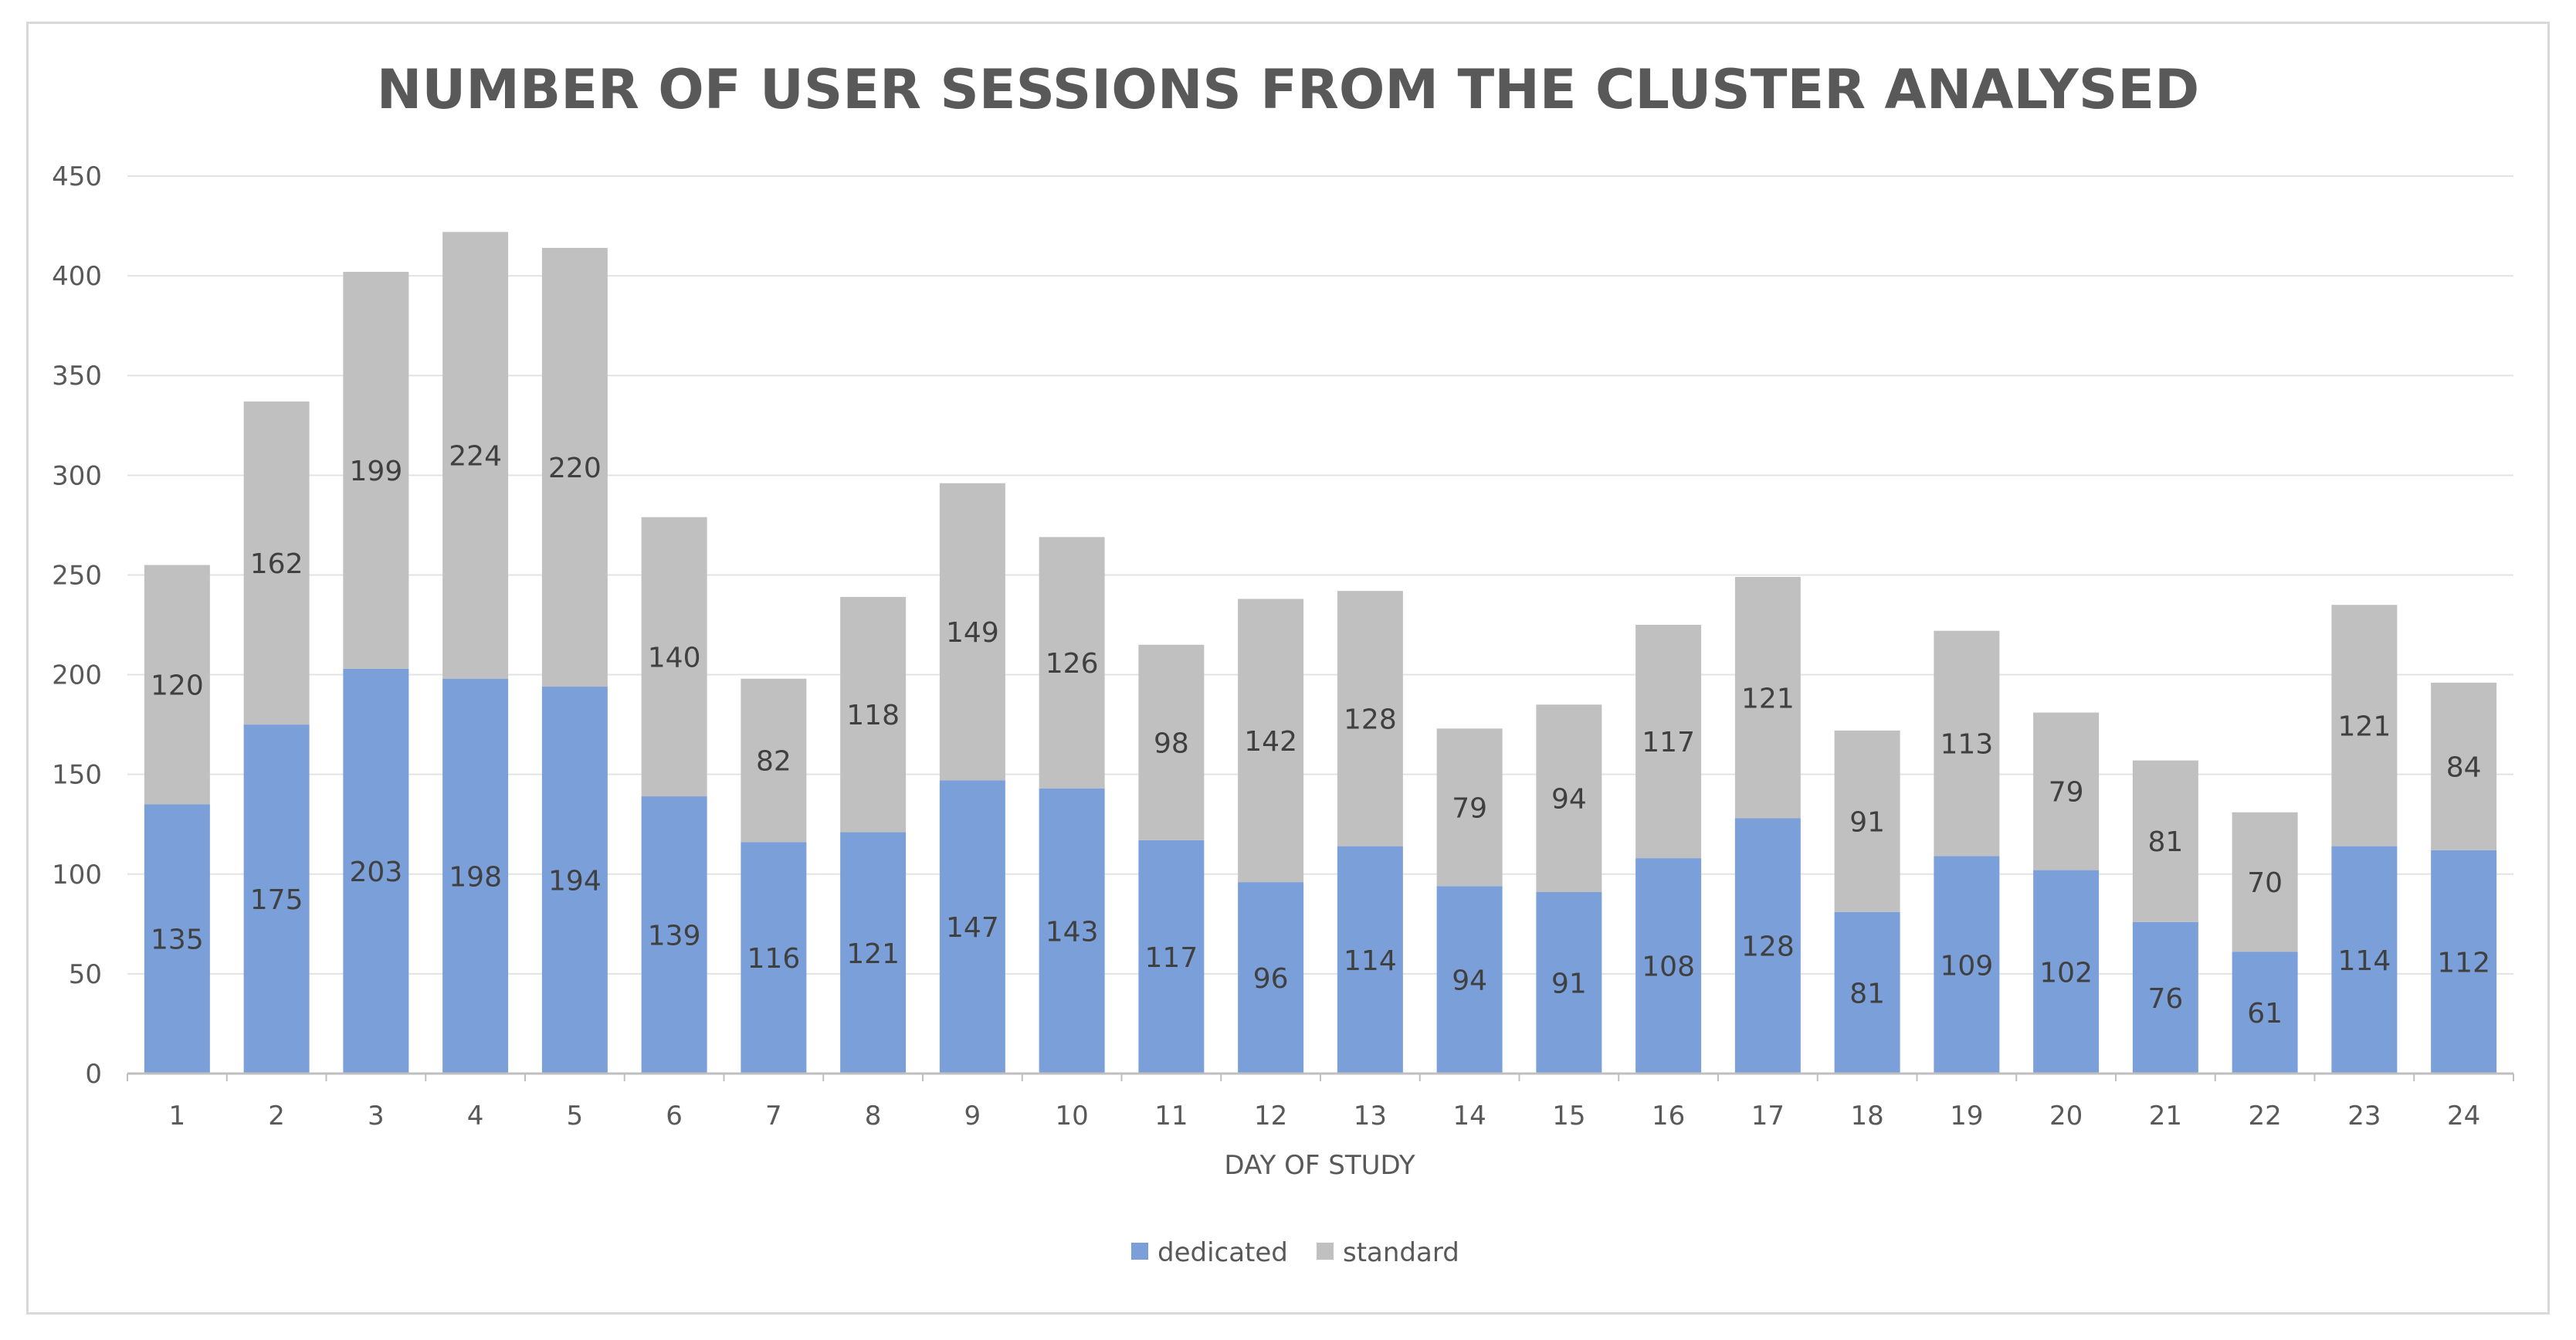  I want to click on data-label-dedicated: 139, so click(674, 936).